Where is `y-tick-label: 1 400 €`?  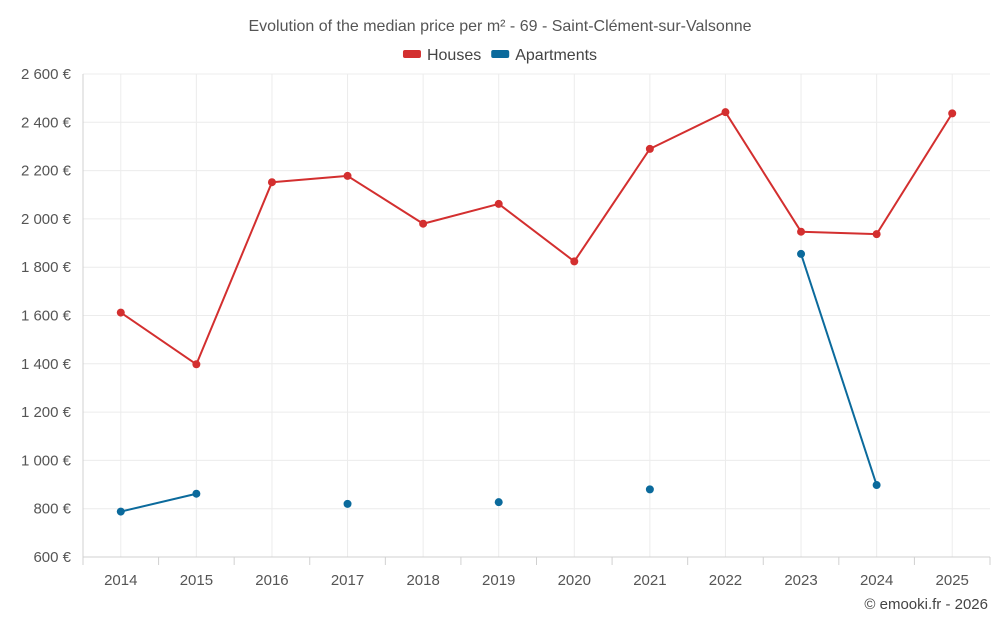
y-tick-label: 1 400 € is located at coordinates (46, 364).